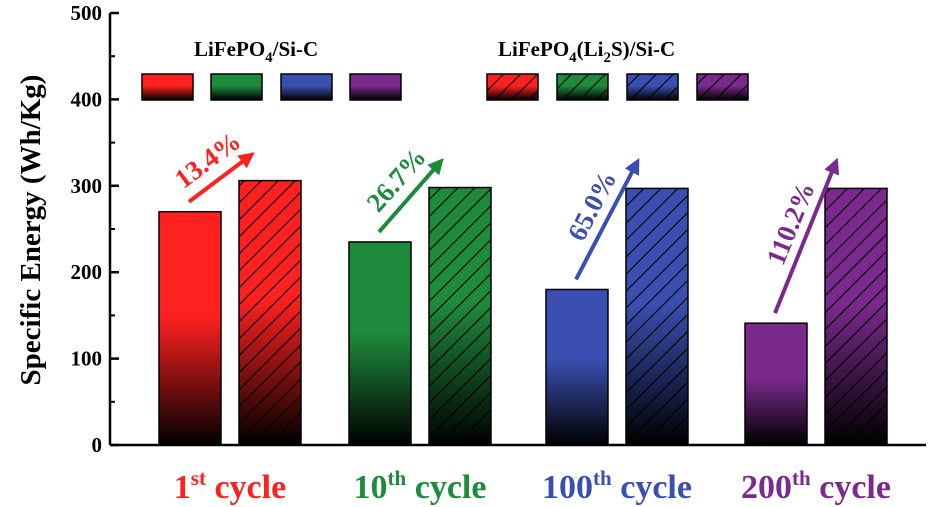 This screenshot has height=507, width=936. Describe the element at coordinates (87, 359) in the screenshot. I see `y-tick-label-100: 100` at that location.